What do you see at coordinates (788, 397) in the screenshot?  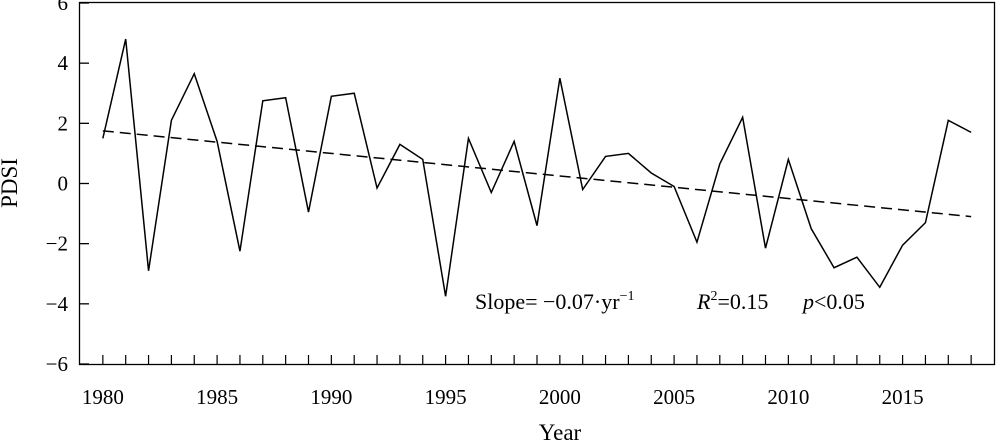 I see `x-tick-label: 2010` at bounding box center [788, 397].